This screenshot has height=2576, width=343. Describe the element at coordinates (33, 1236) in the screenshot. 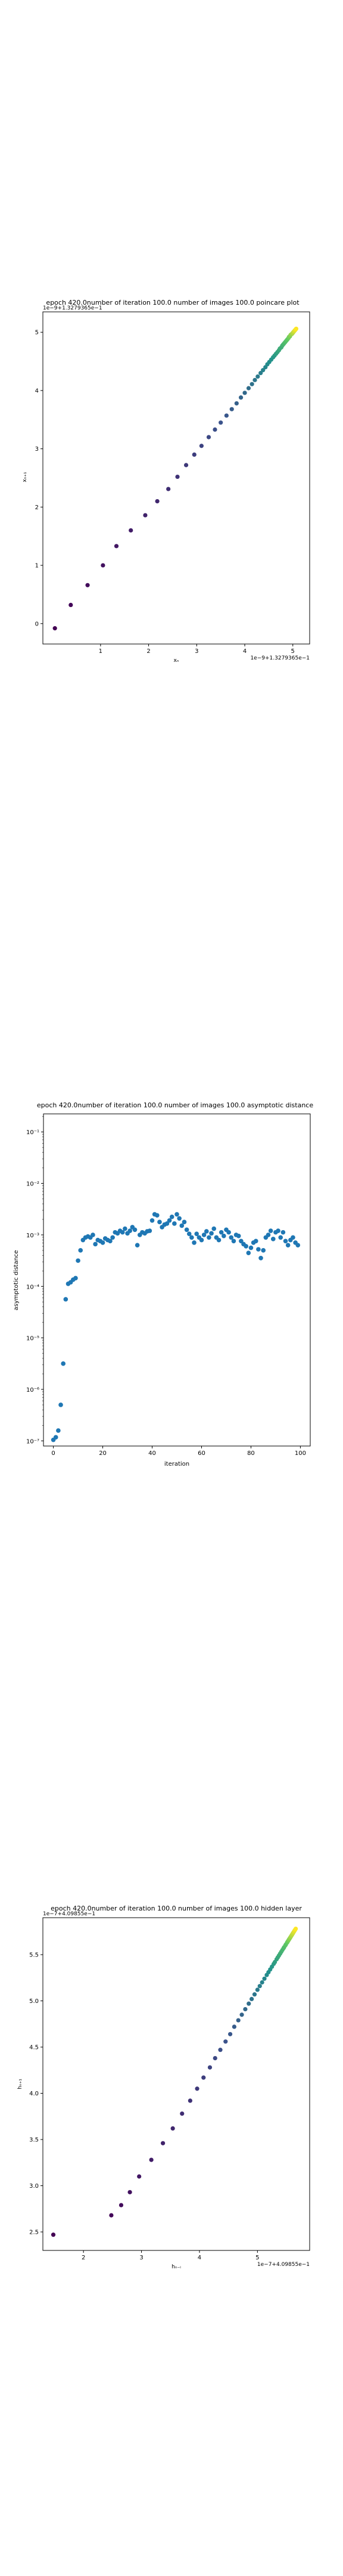

I see `y-tick-label: 10⁻³` at that location.